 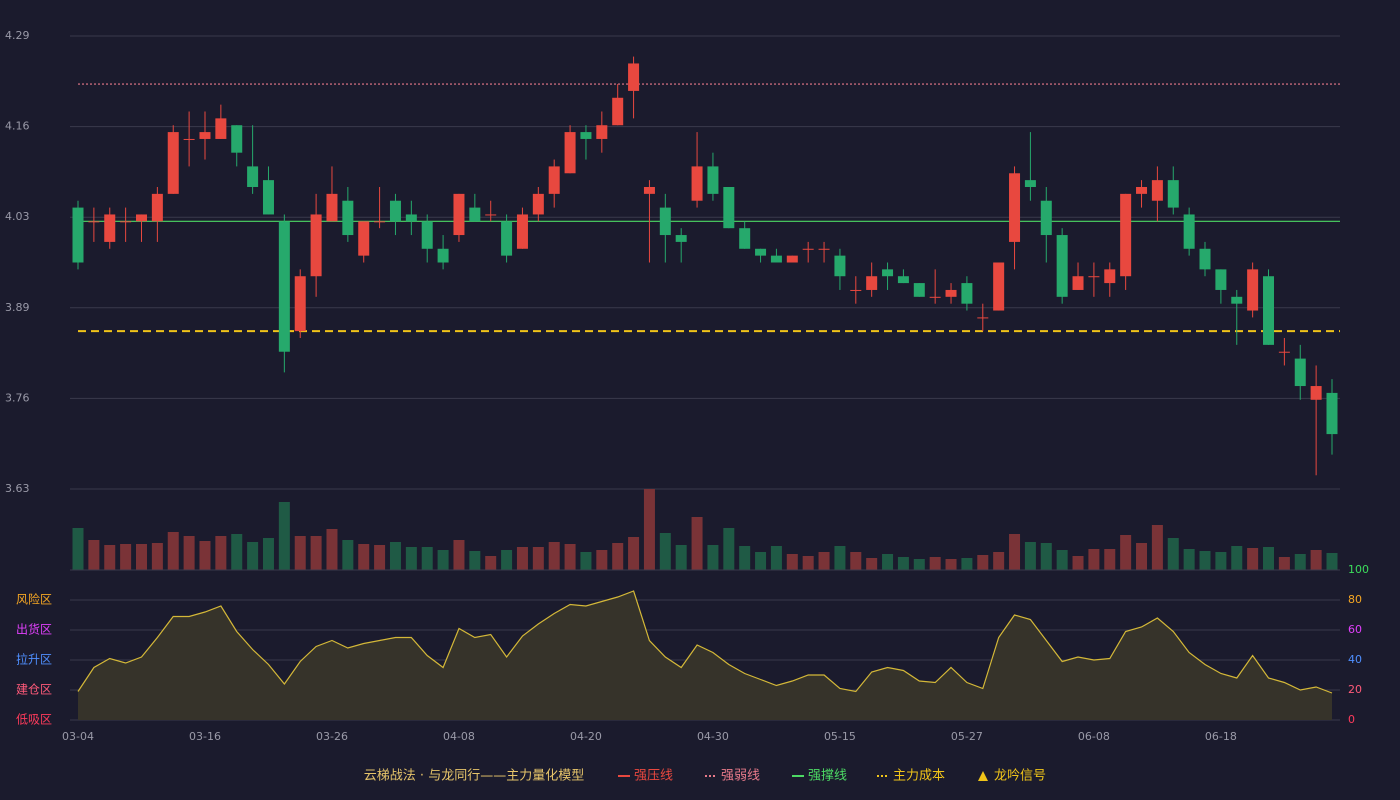 What do you see at coordinates (983, 776) in the screenshot?
I see `legend-marker` at bounding box center [983, 776].